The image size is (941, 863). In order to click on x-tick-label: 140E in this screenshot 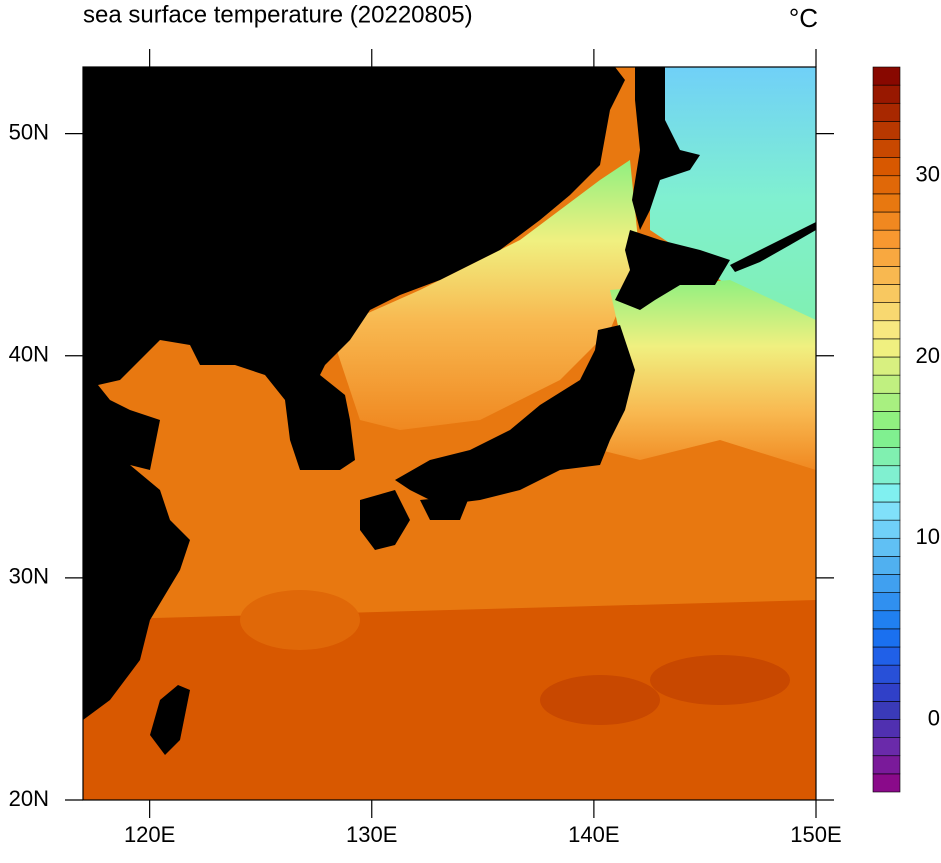, I will do `click(593, 834)`.